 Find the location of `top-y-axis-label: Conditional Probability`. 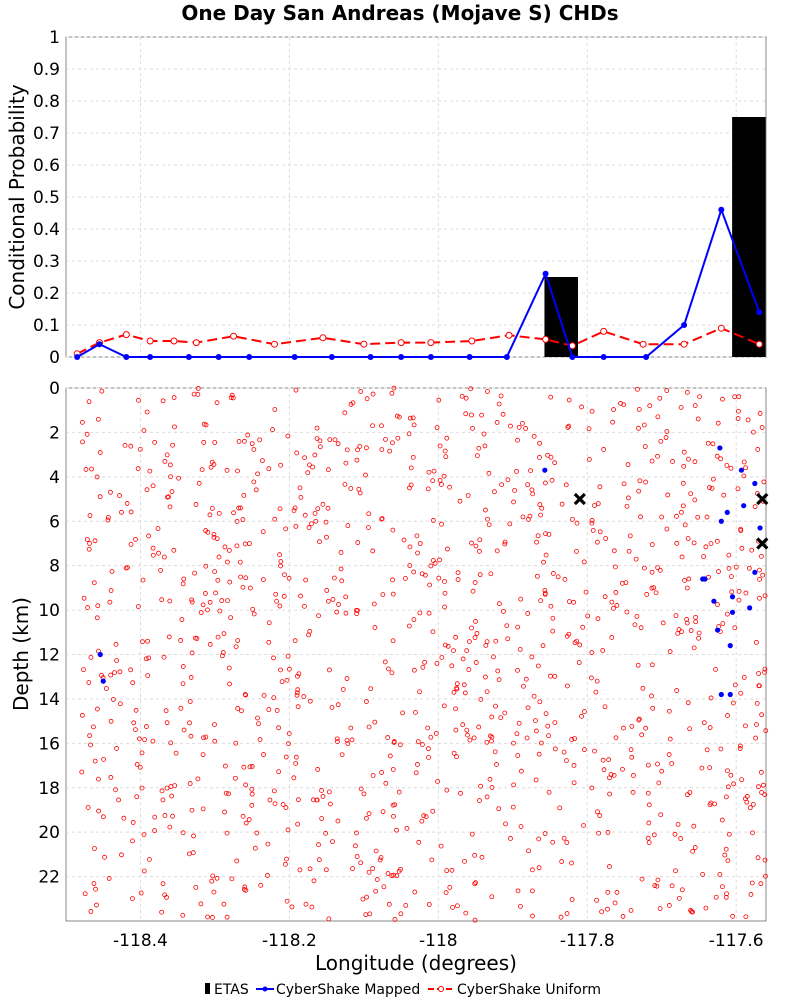

top-y-axis-label: Conditional Probability is located at coordinates (17, 196).